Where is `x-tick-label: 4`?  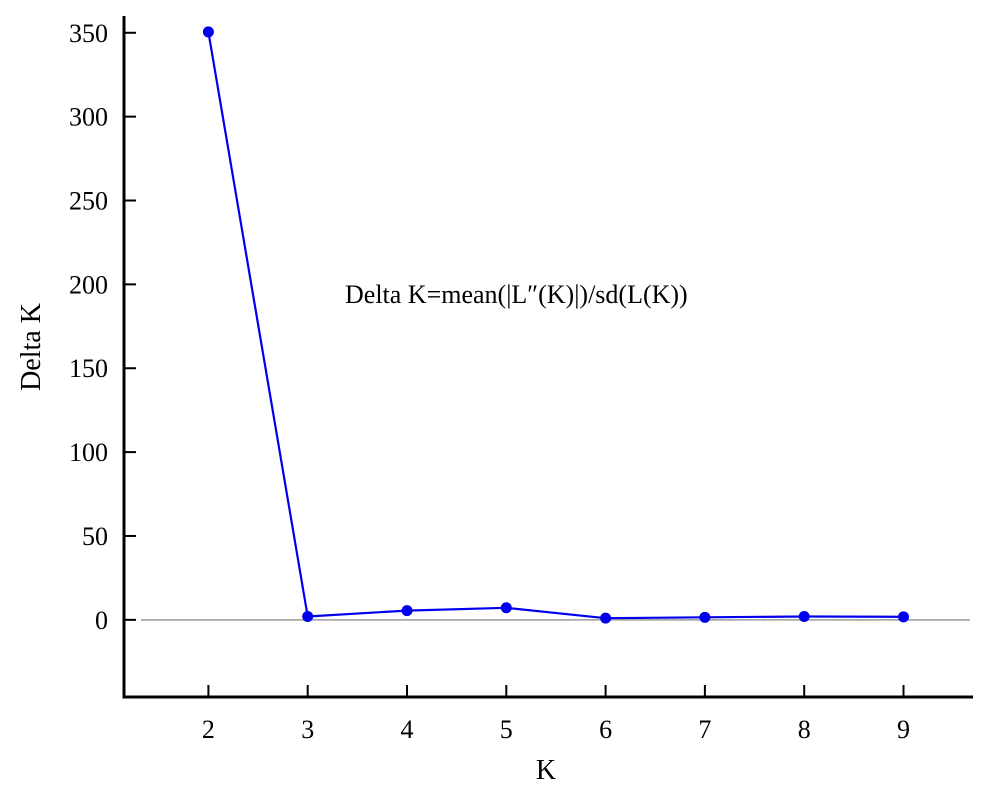
x-tick-label: 4 is located at coordinates (407, 729).